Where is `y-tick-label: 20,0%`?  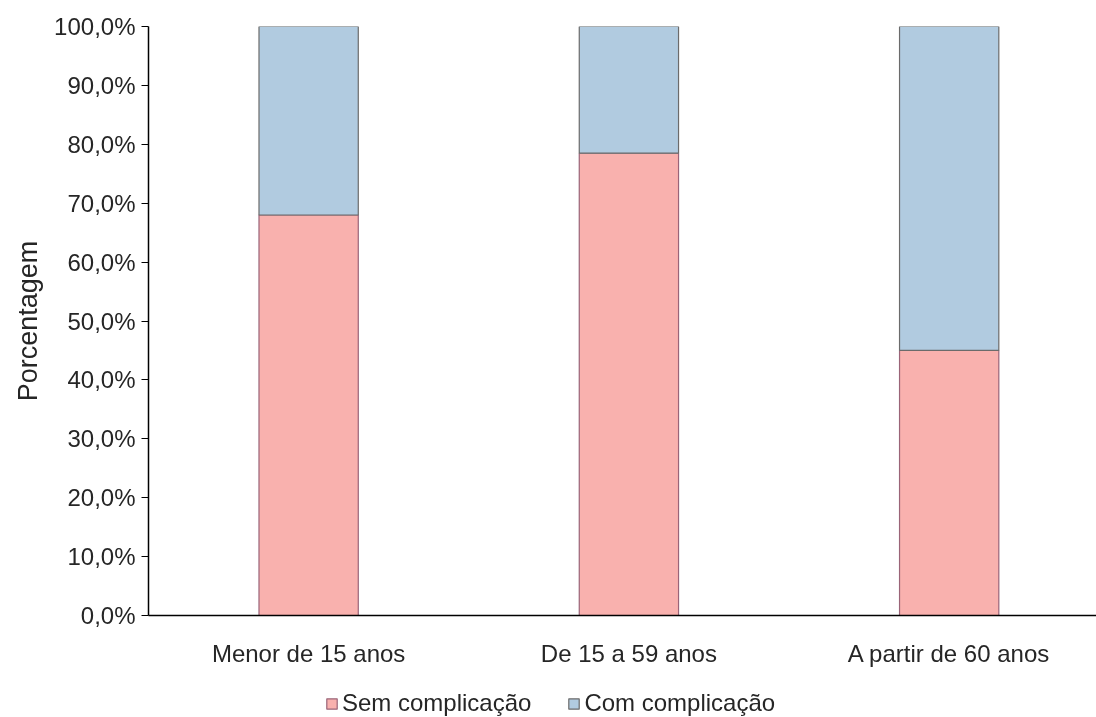
y-tick-label: 20,0% is located at coordinates (101, 498).